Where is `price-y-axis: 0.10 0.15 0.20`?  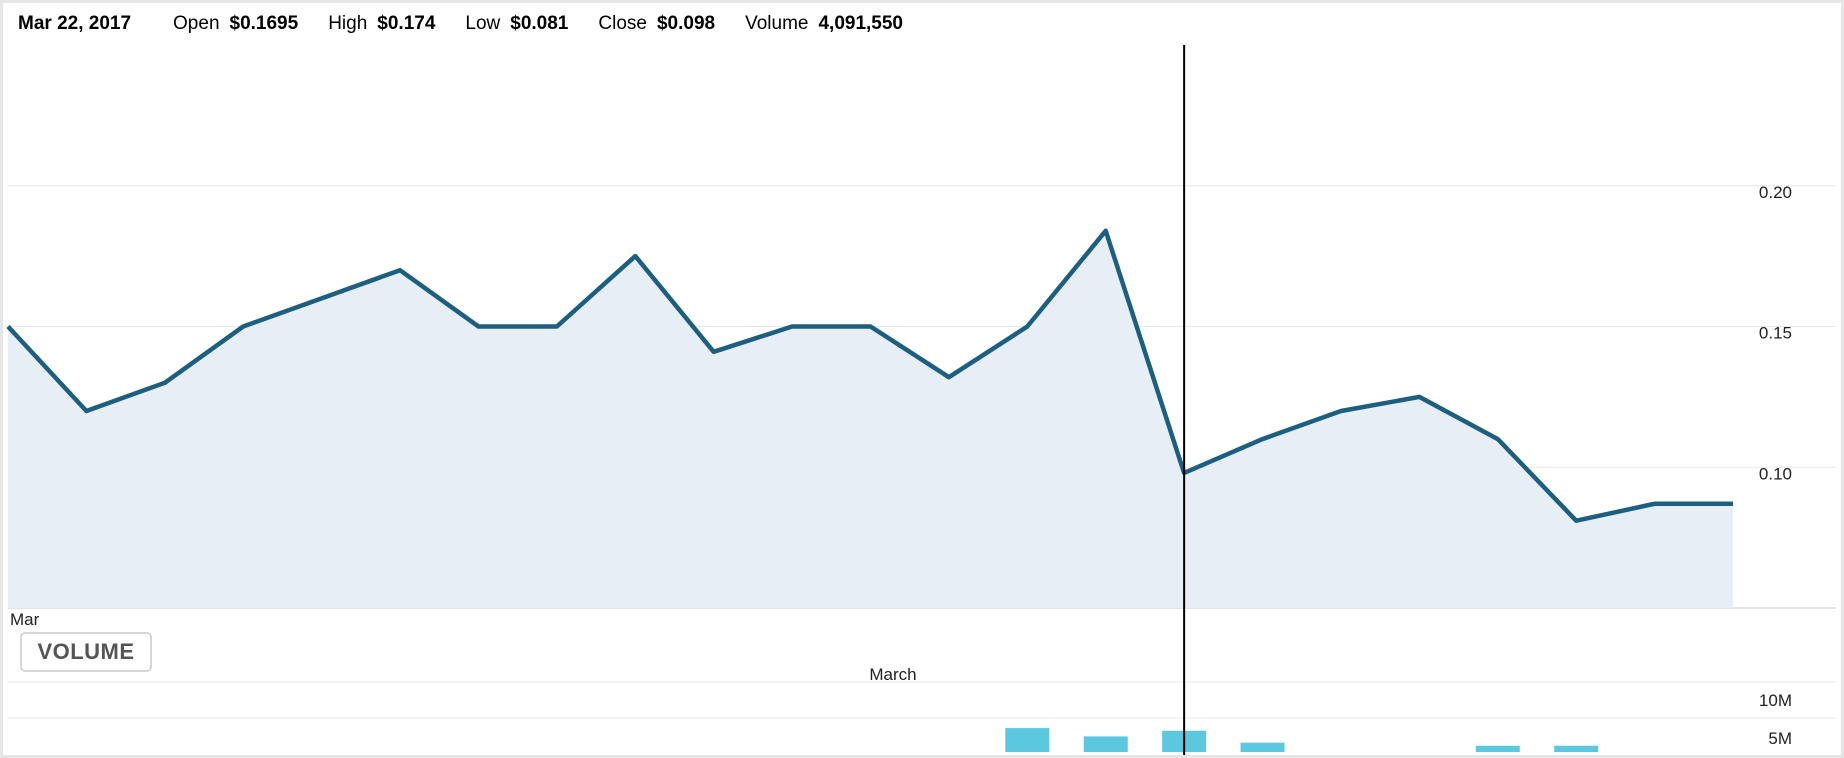
price-y-axis: 0.10 0.15 0.20 is located at coordinates (1775, 333).